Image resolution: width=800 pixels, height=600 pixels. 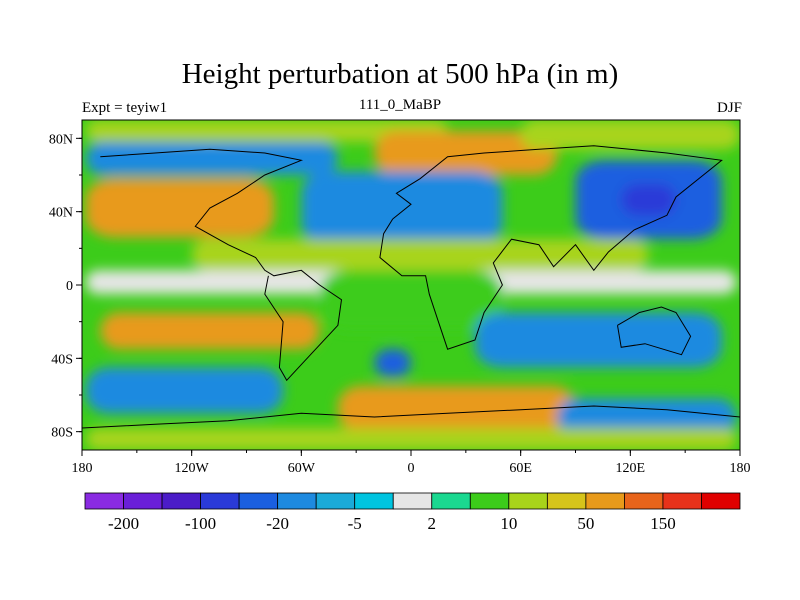 I want to click on x-tick-label: 60W, so click(x=302, y=468).